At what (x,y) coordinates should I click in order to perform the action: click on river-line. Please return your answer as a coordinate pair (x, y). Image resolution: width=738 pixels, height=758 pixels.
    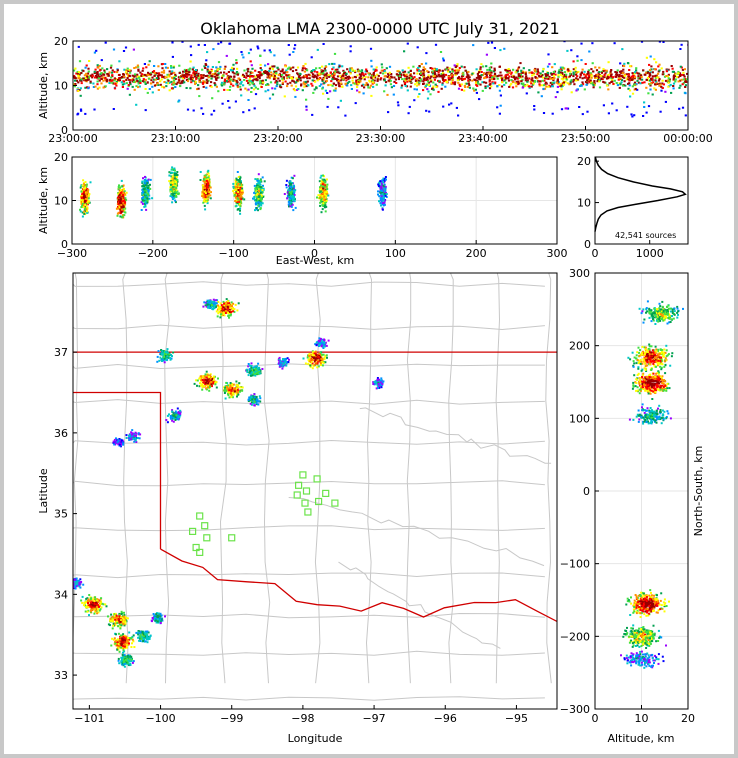
    Looking at the image, I should click on (419, 605).